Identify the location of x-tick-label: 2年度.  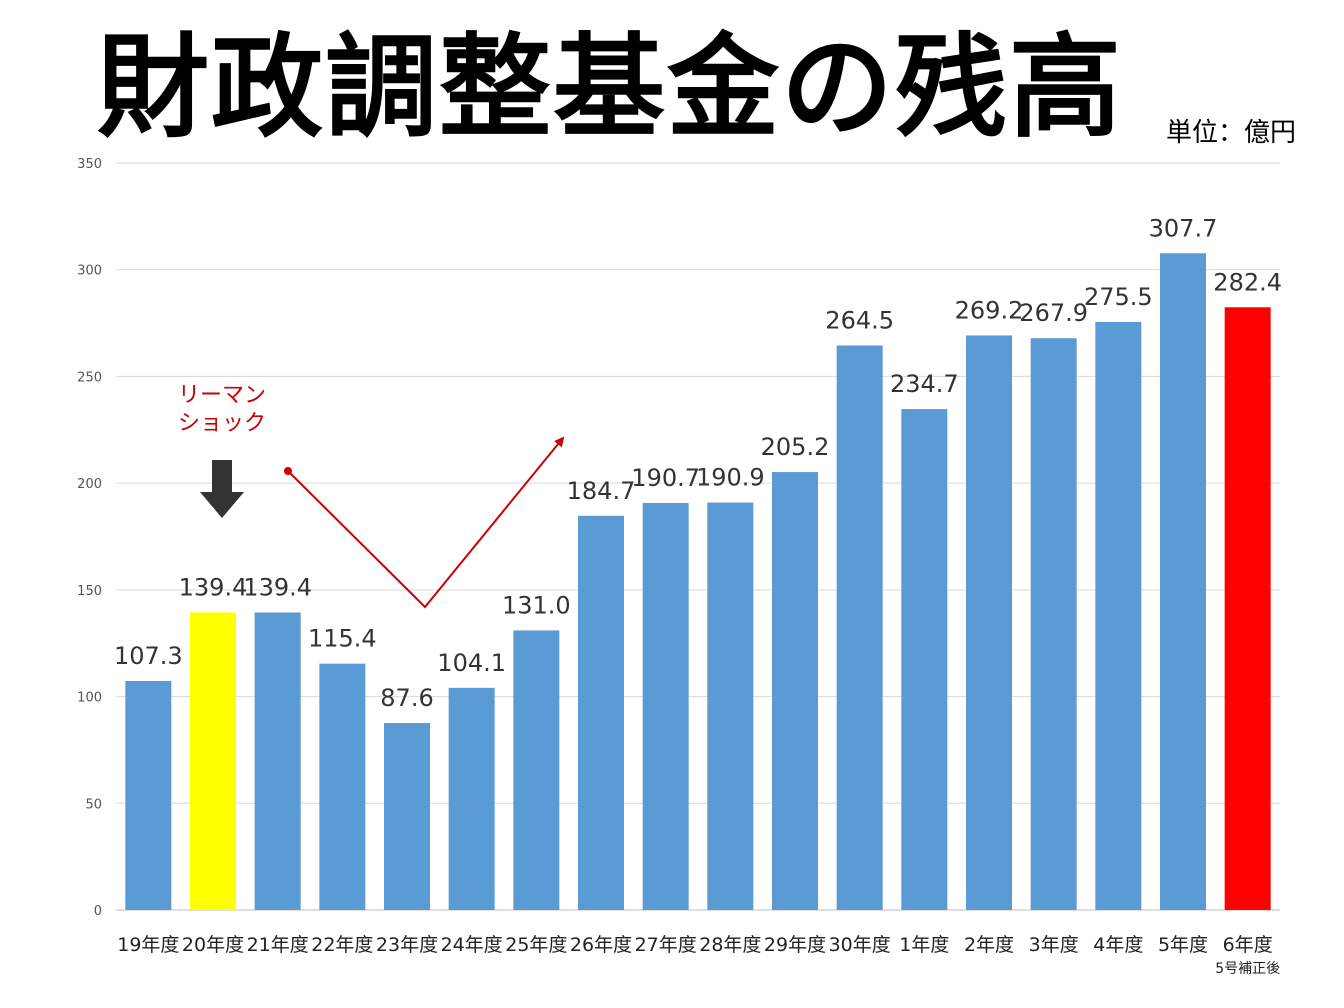
(989, 945).